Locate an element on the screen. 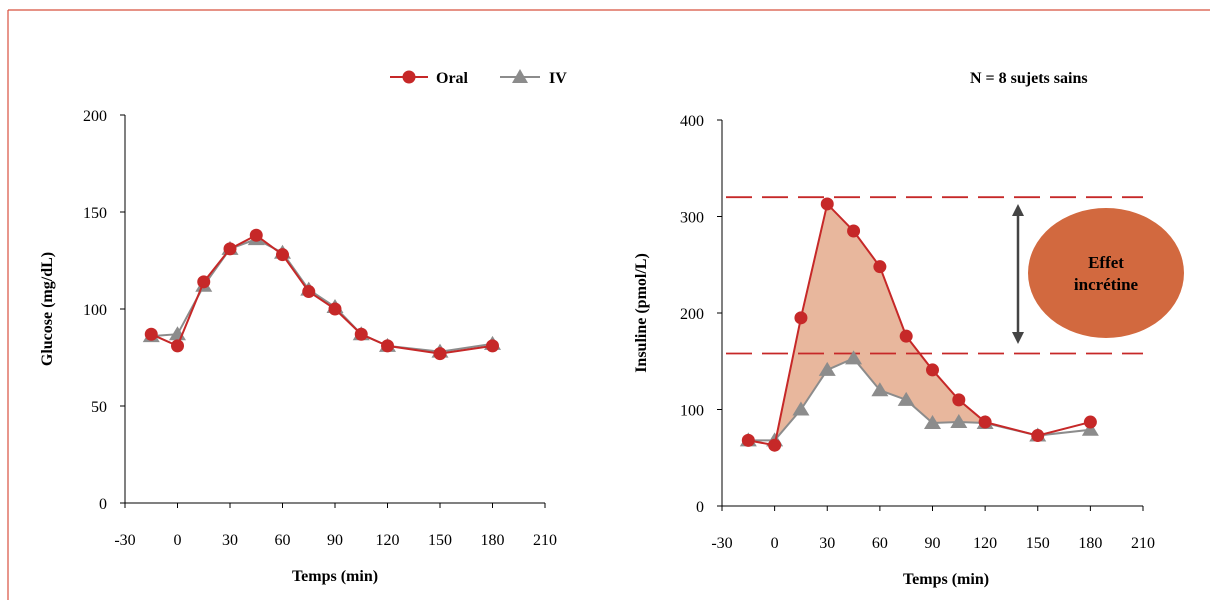 The height and width of the screenshot is (600, 1212). glucose-x-tick-label: 90 is located at coordinates (335, 540).